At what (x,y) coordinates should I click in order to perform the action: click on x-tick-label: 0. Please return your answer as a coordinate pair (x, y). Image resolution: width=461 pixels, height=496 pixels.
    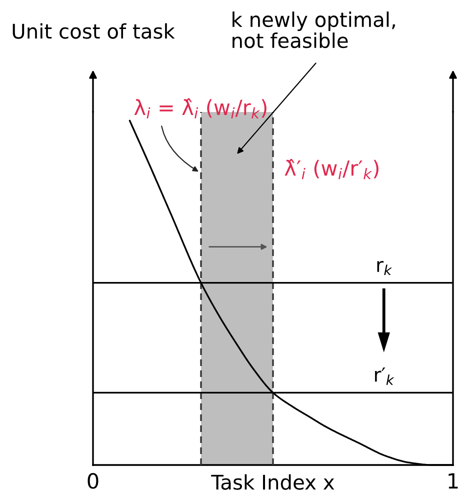
    Looking at the image, I should click on (93, 481).